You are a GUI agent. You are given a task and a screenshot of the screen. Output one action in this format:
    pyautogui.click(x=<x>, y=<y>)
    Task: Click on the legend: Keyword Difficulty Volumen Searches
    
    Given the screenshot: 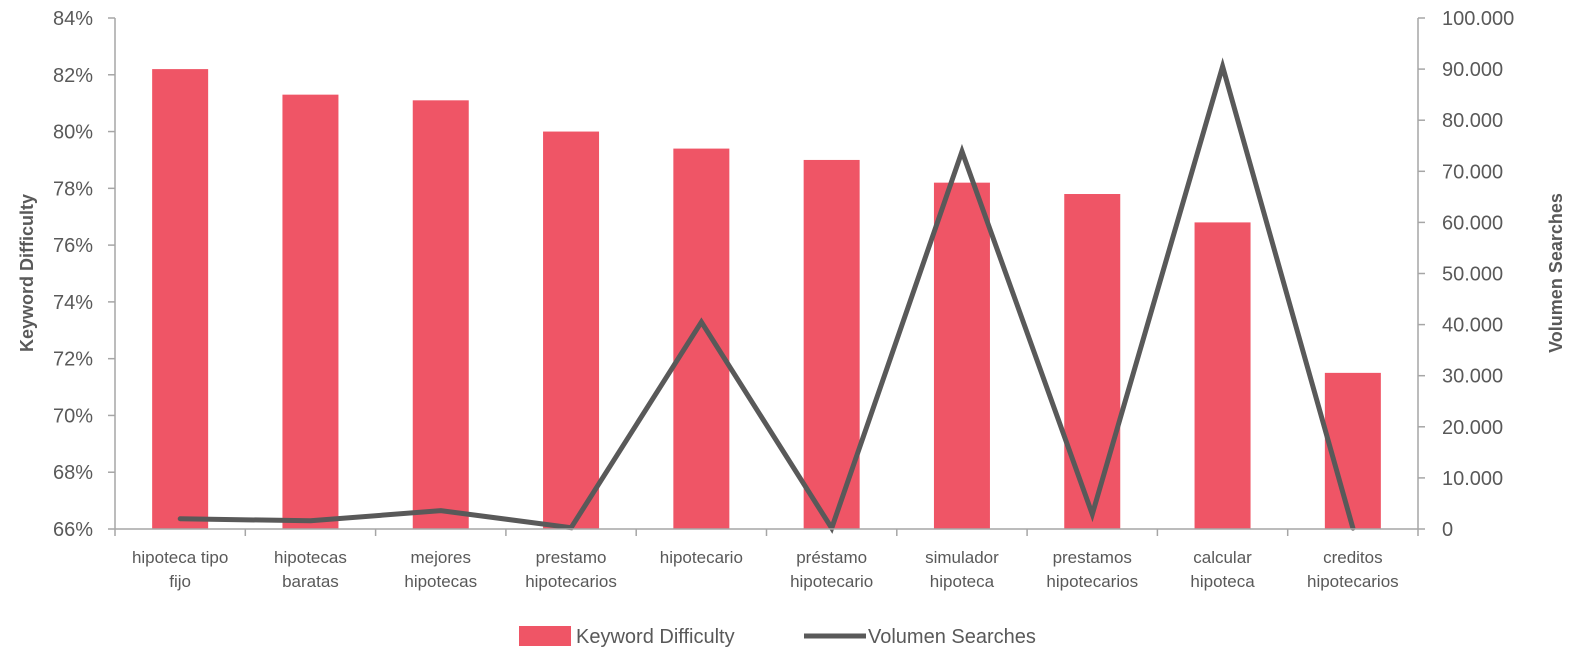 What is the action you would take?
    pyautogui.click(x=777, y=637)
    